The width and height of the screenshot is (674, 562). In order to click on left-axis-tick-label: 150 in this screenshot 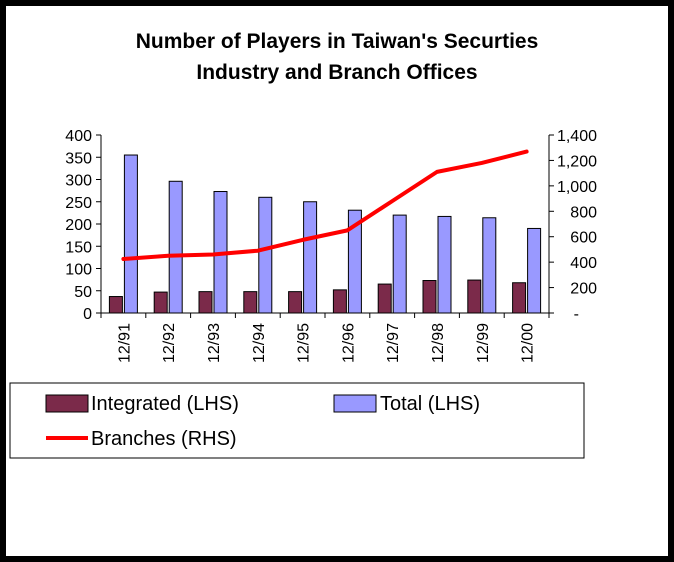, I will do `click(78, 247)`.